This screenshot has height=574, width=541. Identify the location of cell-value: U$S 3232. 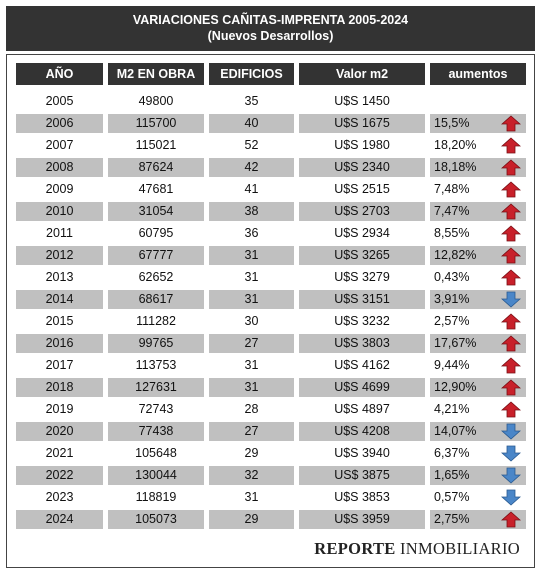
(362, 321).